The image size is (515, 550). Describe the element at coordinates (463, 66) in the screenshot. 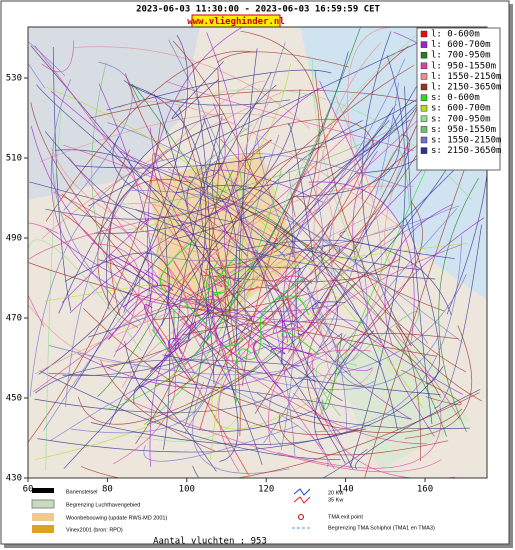

I see `legend-label: l: 950-1550m` at that location.